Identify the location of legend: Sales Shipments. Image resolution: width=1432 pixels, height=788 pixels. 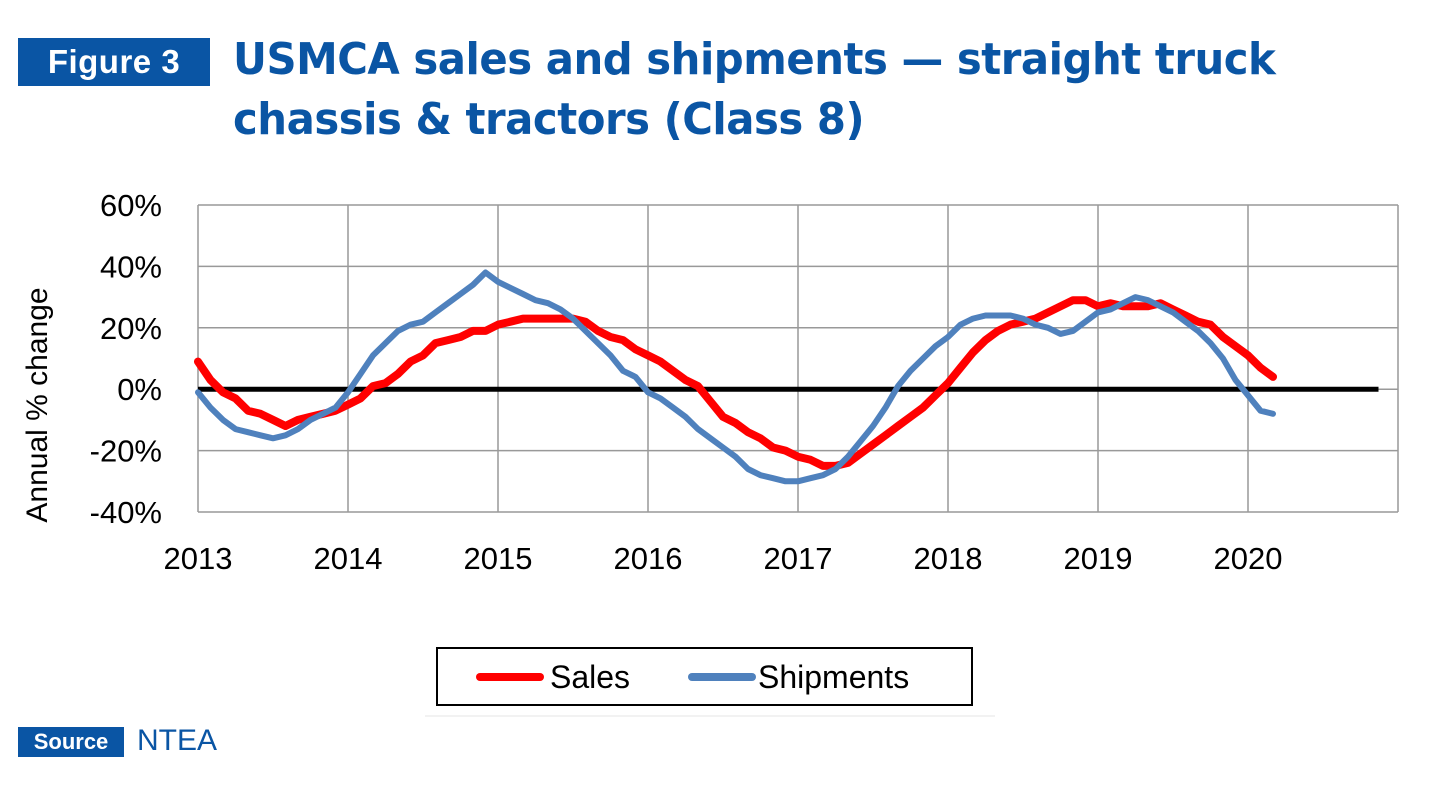
(704, 676).